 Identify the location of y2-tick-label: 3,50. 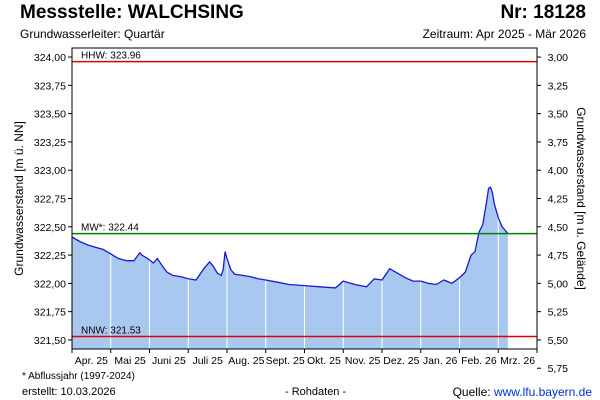
(558, 115).